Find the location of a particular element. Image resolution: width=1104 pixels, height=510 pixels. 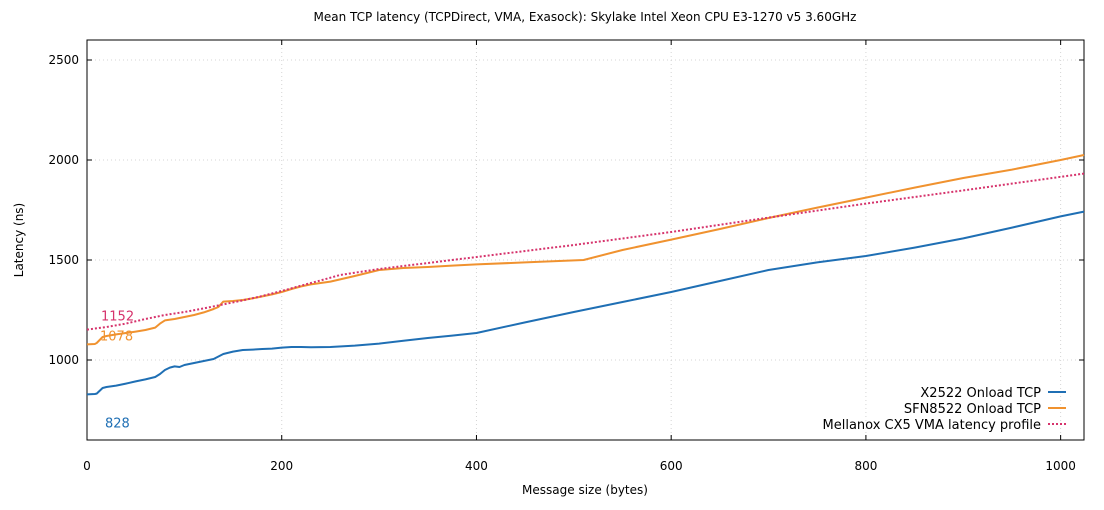

y-axis-label: Latency (ns) is located at coordinates (19, 240).